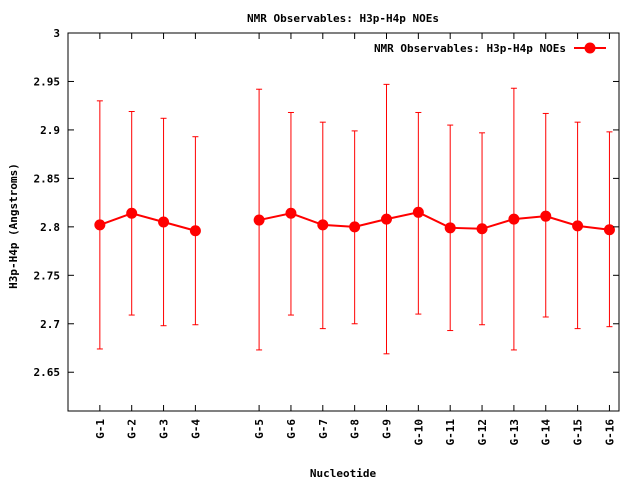  Describe the element at coordinates (164, 429) in the screenshot. I see `x-tick-label: G-3` at that location.